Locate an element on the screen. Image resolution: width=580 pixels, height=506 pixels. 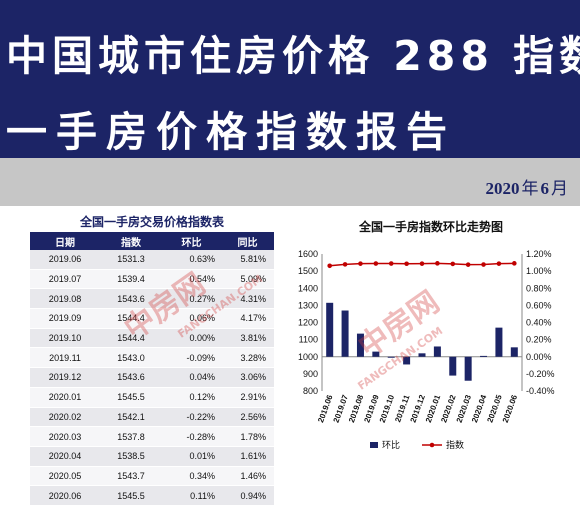
cell-date: 2019.06 is located at coordinates (65, 260).